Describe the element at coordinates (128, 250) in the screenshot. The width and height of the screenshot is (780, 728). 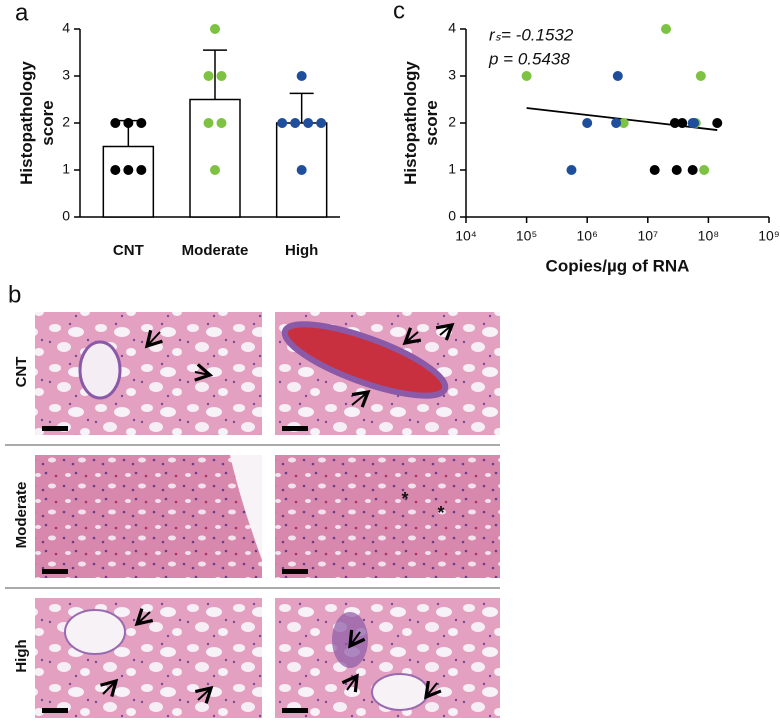
I see `x-tick-label: CNT` at that location.